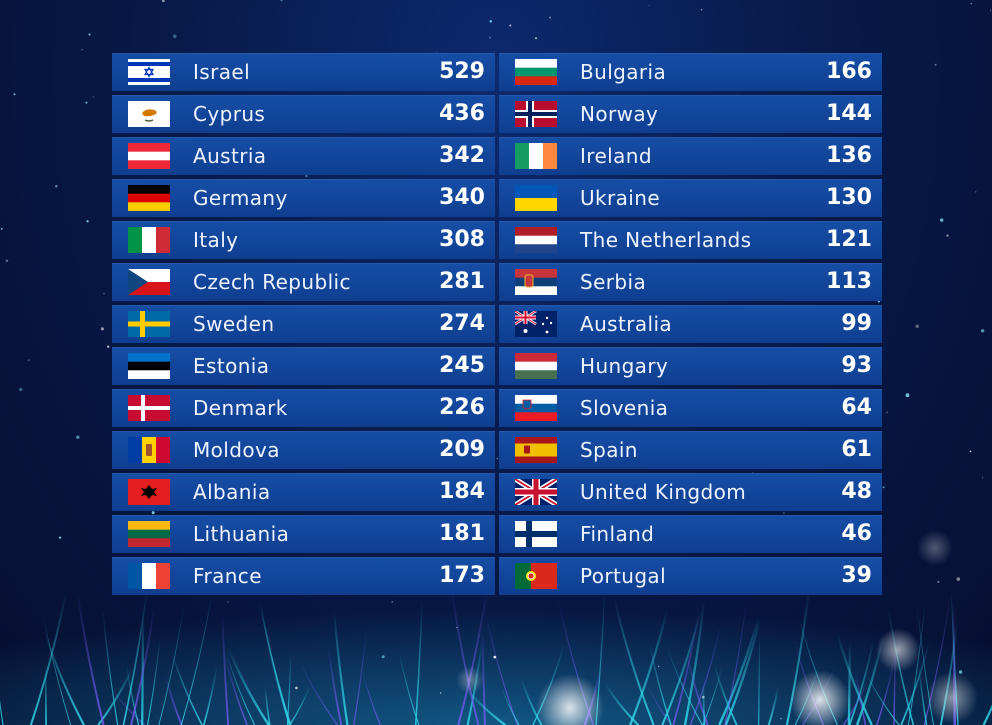  Describe the element at coordinates (856, 491) in the screenshot. I see `points-value: 48` at that location.